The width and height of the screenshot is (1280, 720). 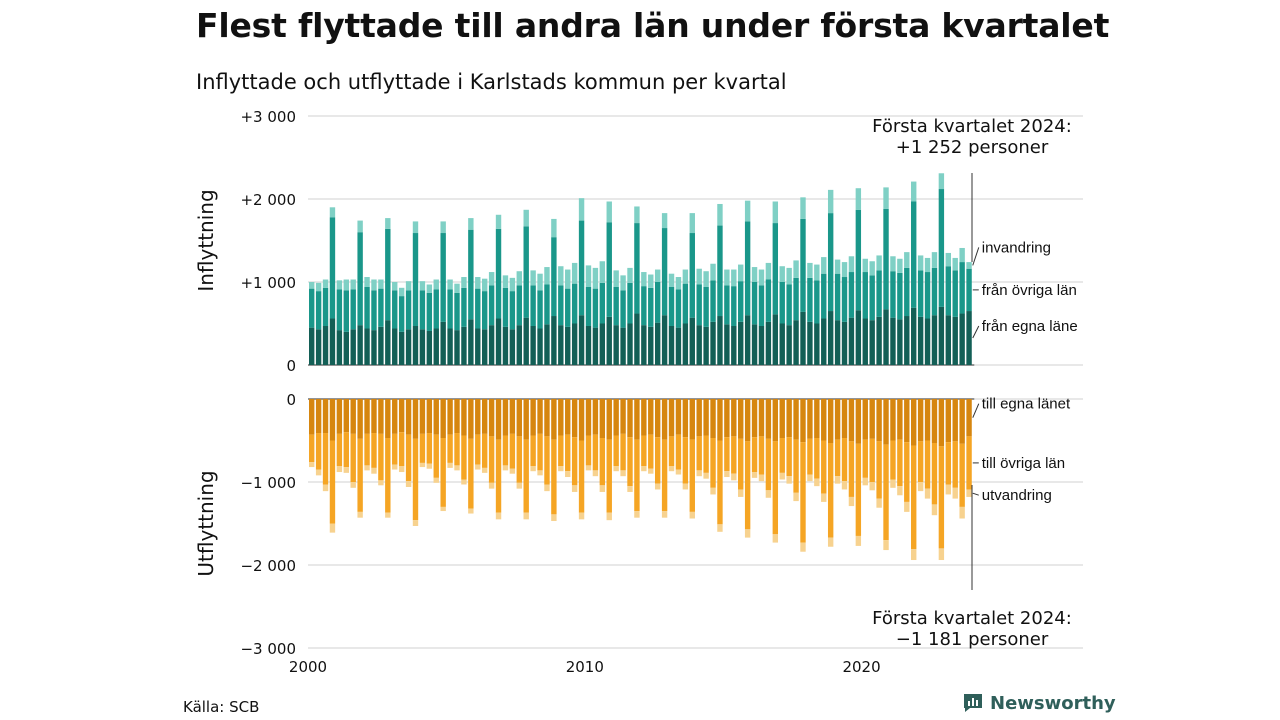 What do you see at coordinates (291, 400) in the screenshot?
I see `y-tick-label-utflyttning: 0` at bounding box center [291, 400].